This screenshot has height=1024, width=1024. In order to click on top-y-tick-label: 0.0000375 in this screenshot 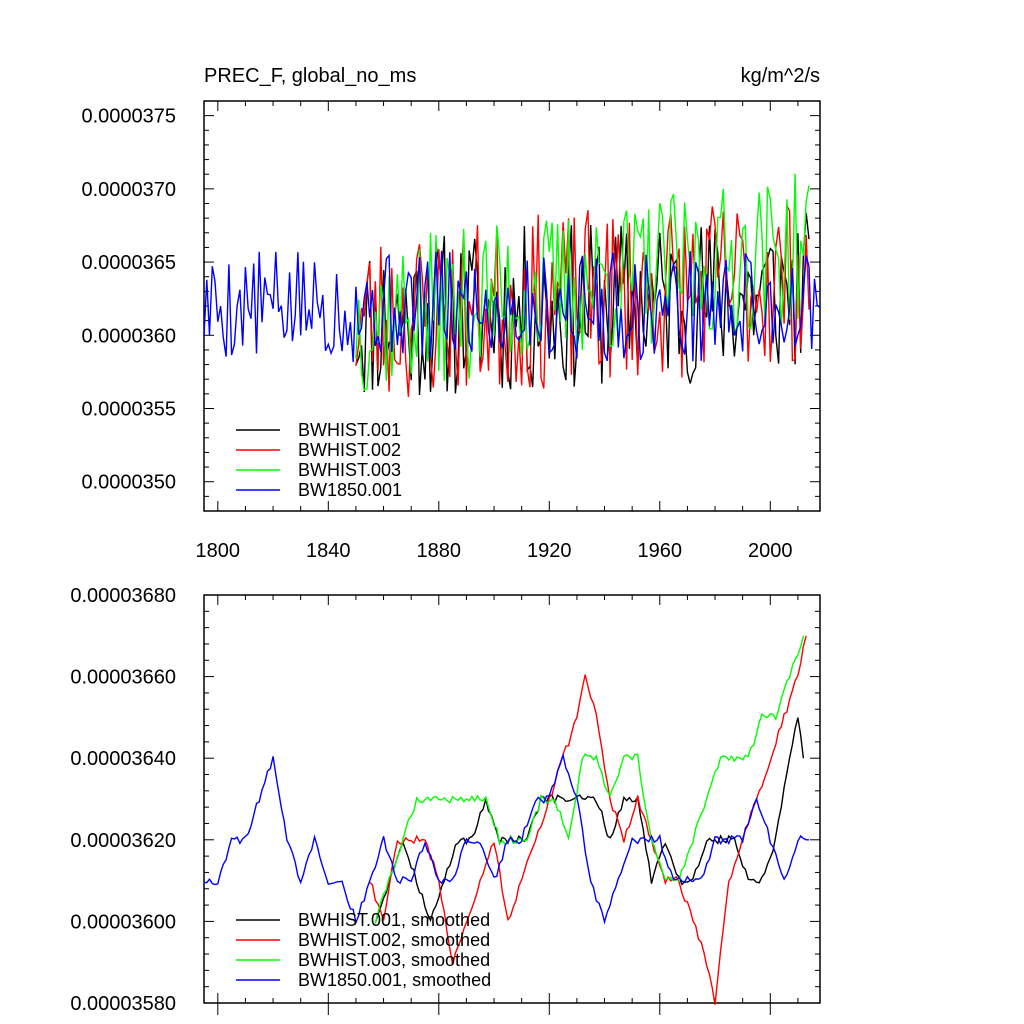, I will do `click(128, 117)`.